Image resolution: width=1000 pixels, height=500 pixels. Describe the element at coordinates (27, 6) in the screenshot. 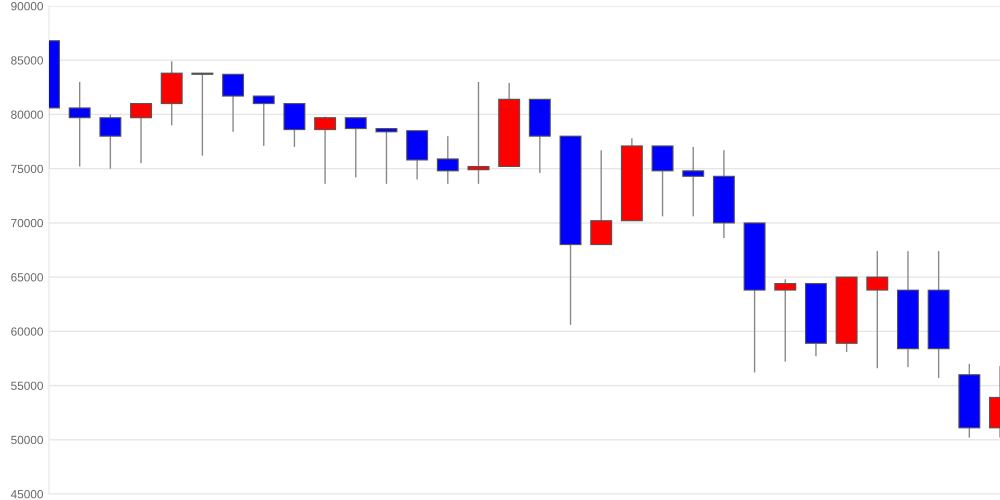

I see `y-tick-label: 90000` at that location.